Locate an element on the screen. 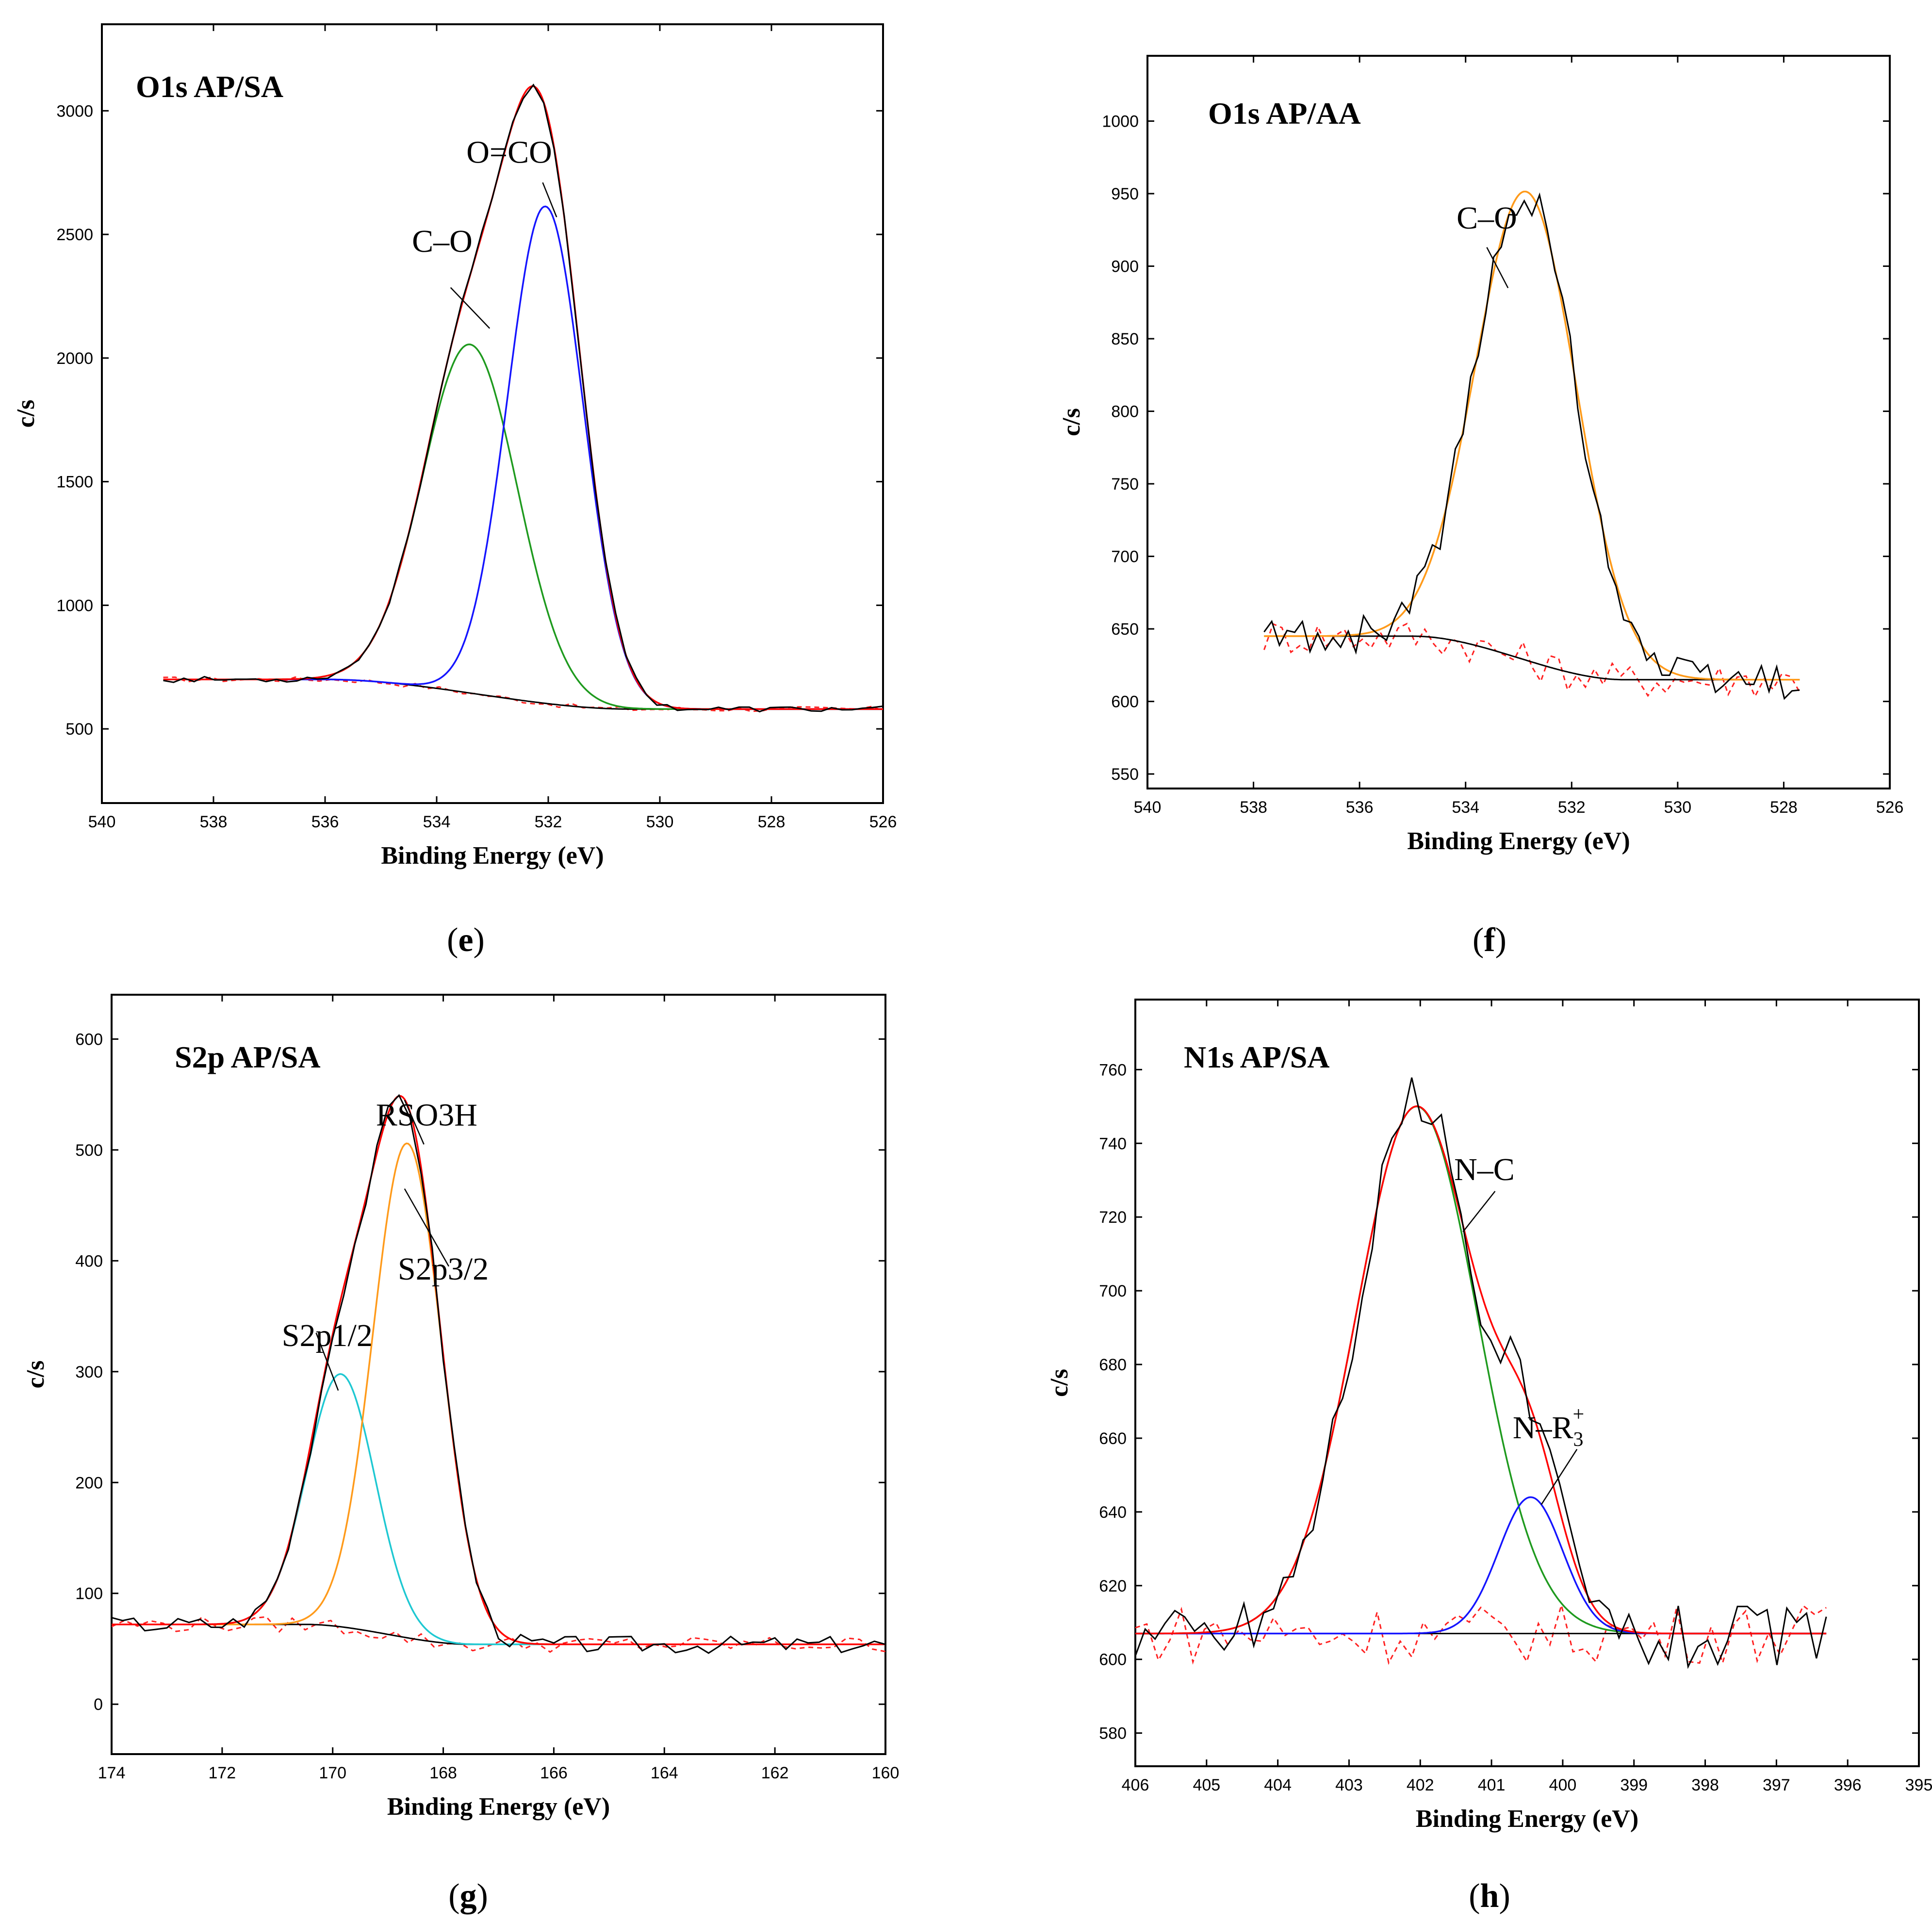  peak-annotation: N–C is located at coordinates (1484, 1169).